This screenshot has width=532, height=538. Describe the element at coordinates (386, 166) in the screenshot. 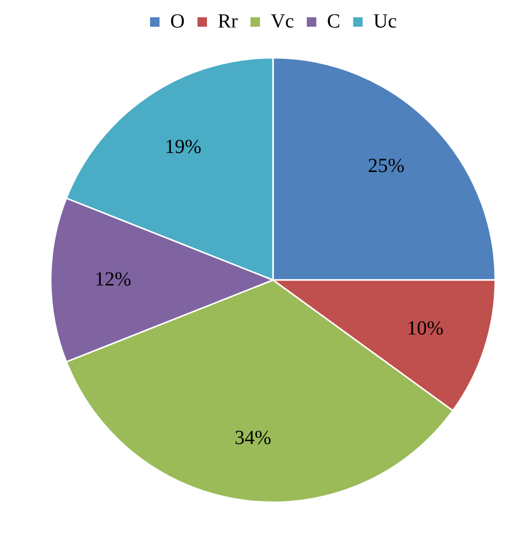

I see `data-label: 25%` at that location.